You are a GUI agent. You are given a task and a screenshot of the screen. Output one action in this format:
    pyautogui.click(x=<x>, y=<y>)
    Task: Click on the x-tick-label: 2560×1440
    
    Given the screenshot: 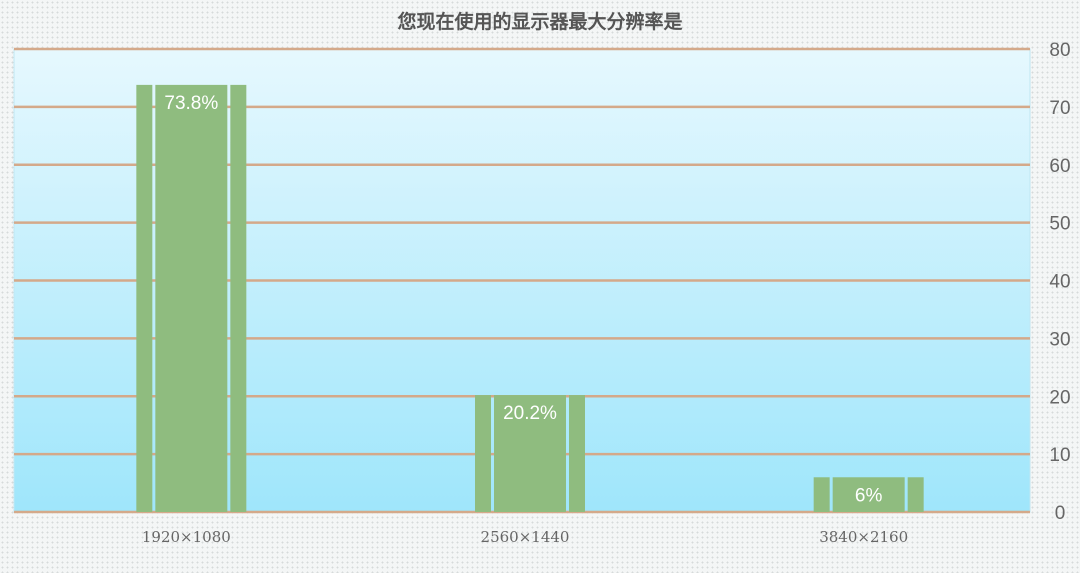 What is the action you would take?
    pyautogui.click(x=525, y=537)
    